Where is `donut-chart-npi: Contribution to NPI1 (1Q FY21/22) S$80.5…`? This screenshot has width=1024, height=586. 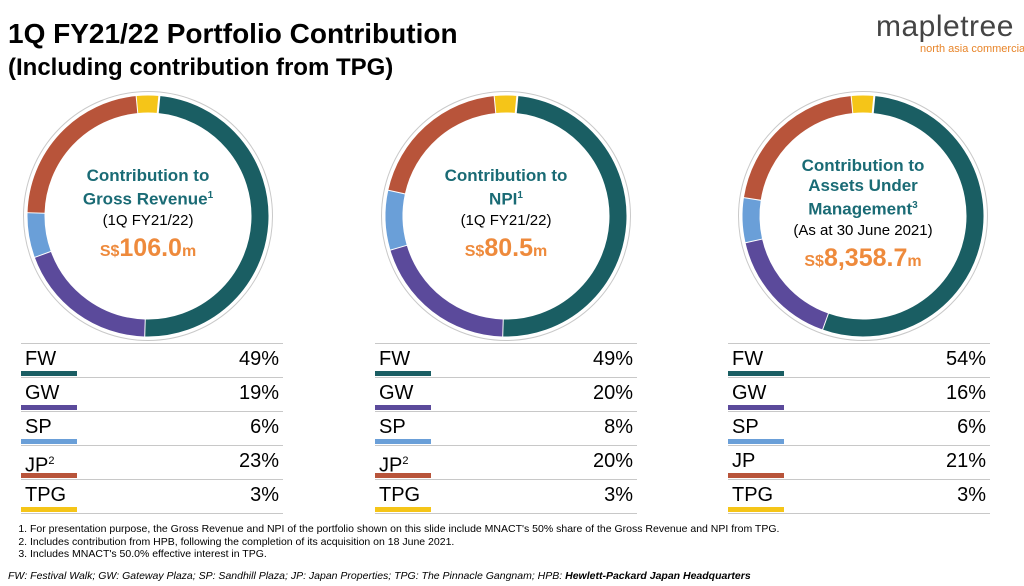
donut-chart-npi: Contribution to NPI1 (1Q FY21/22) S$80.5… is located at coordinates (506, 216).